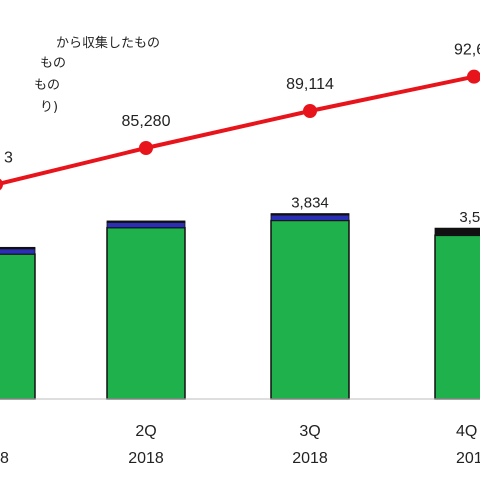 Image resolution: width=480 pixels, height=480 pixels. What do you see at coordinates (4, 458) in the screenshot?
I see `x-tick-year-1: 8` at bounding box center [4, 458].